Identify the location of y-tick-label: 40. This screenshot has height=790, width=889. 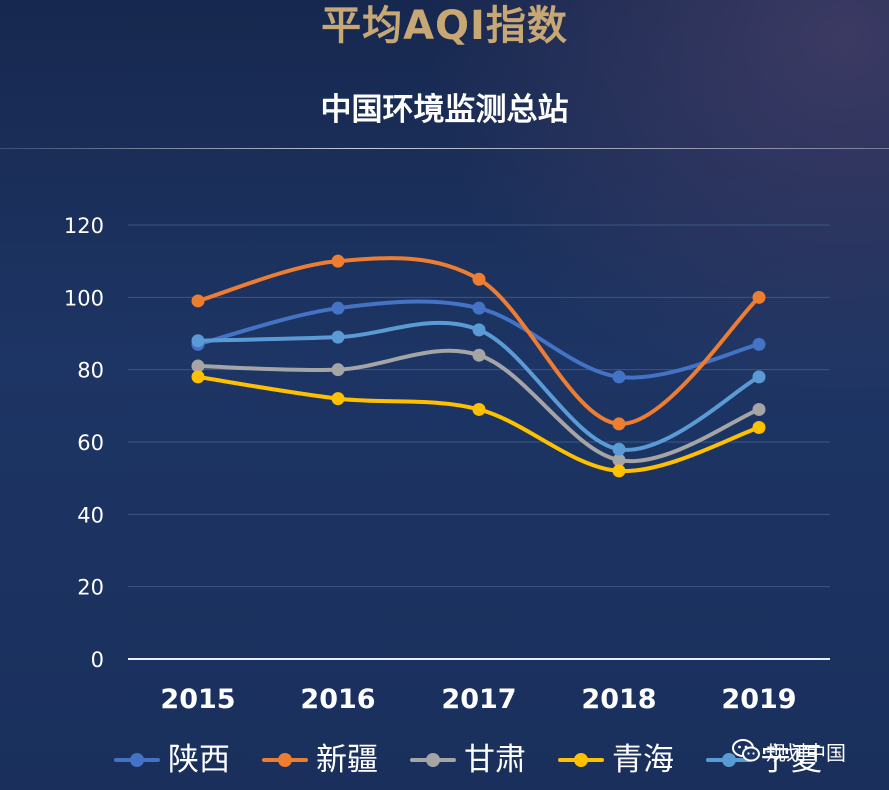
(90, 515).